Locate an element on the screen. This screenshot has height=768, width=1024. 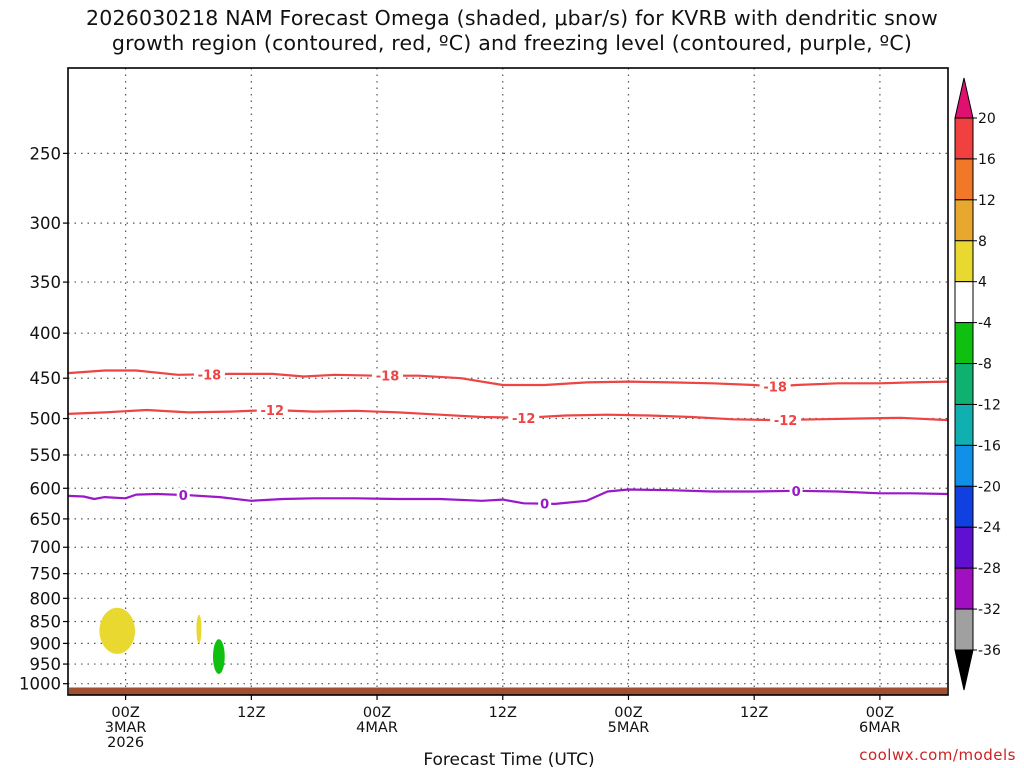
colorbar-under-arrow is located at coordinates (964, 670).